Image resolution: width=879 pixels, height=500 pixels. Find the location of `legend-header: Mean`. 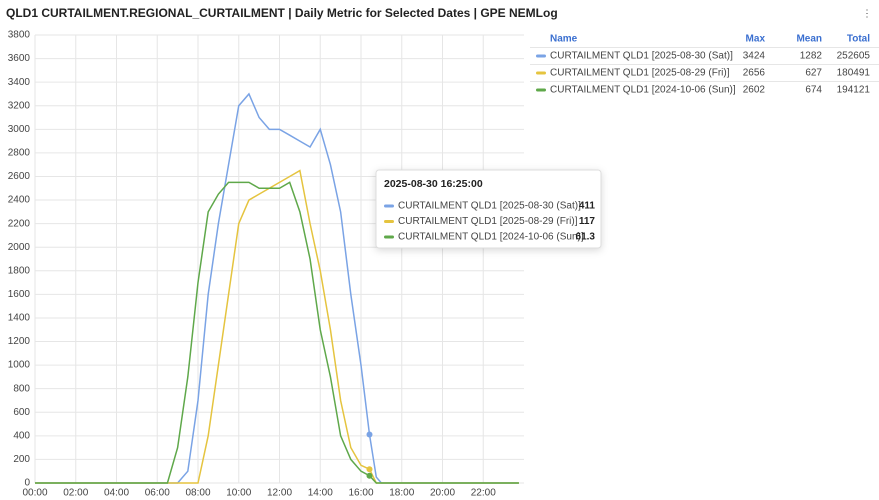

legend-header: Mean is located at coordinates (809, 39).